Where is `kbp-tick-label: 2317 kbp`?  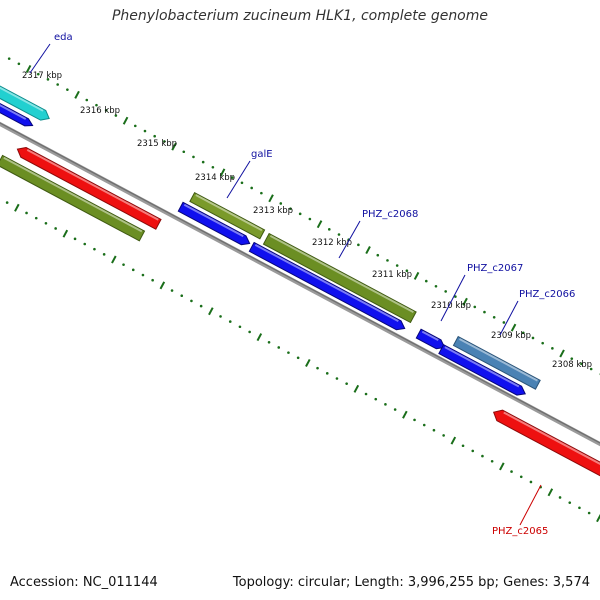
kbp-tick-label: 2317 kbp is located at coordinates (42, 76).